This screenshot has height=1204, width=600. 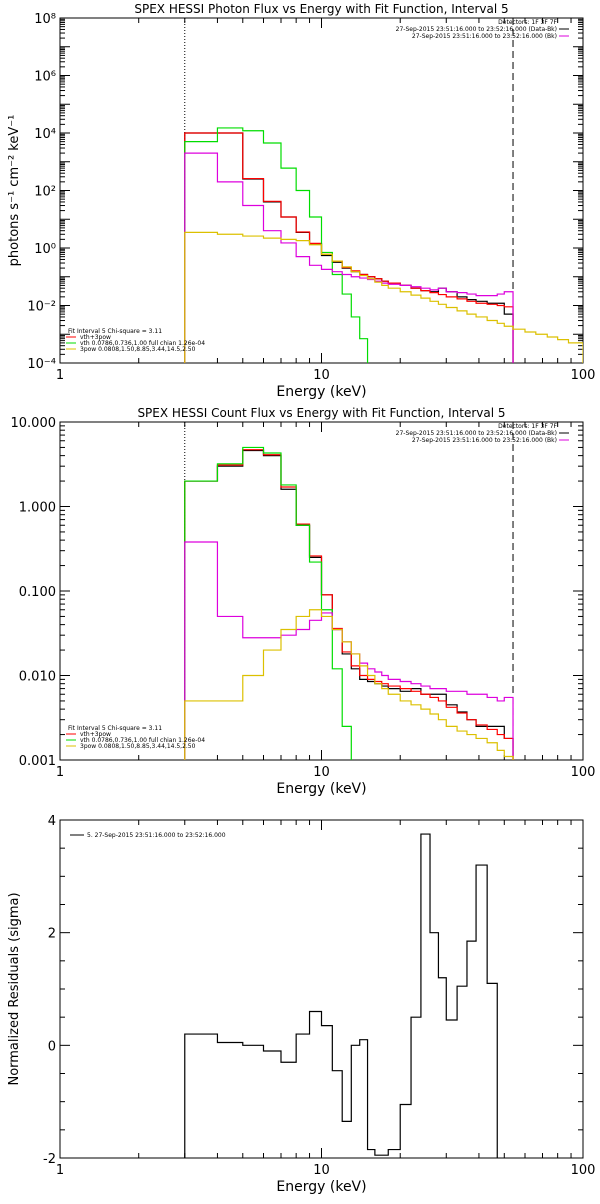 What do you see at coordinates (45, 134) in the screenshot?
I see `y-tick-label: 10⁴` at bounding box center [45, 134].